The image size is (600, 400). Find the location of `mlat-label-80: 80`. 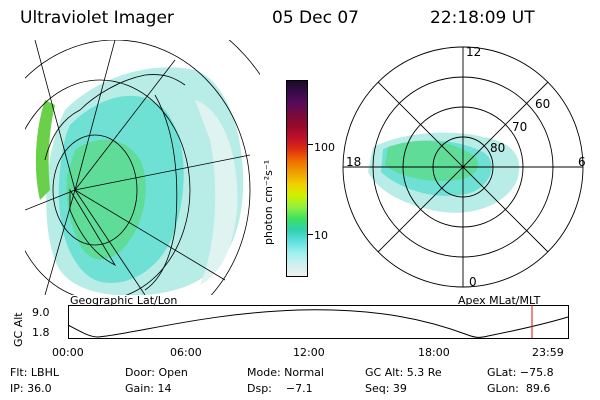

mlat-label-80: 80 is located at coordinates (498, 148).